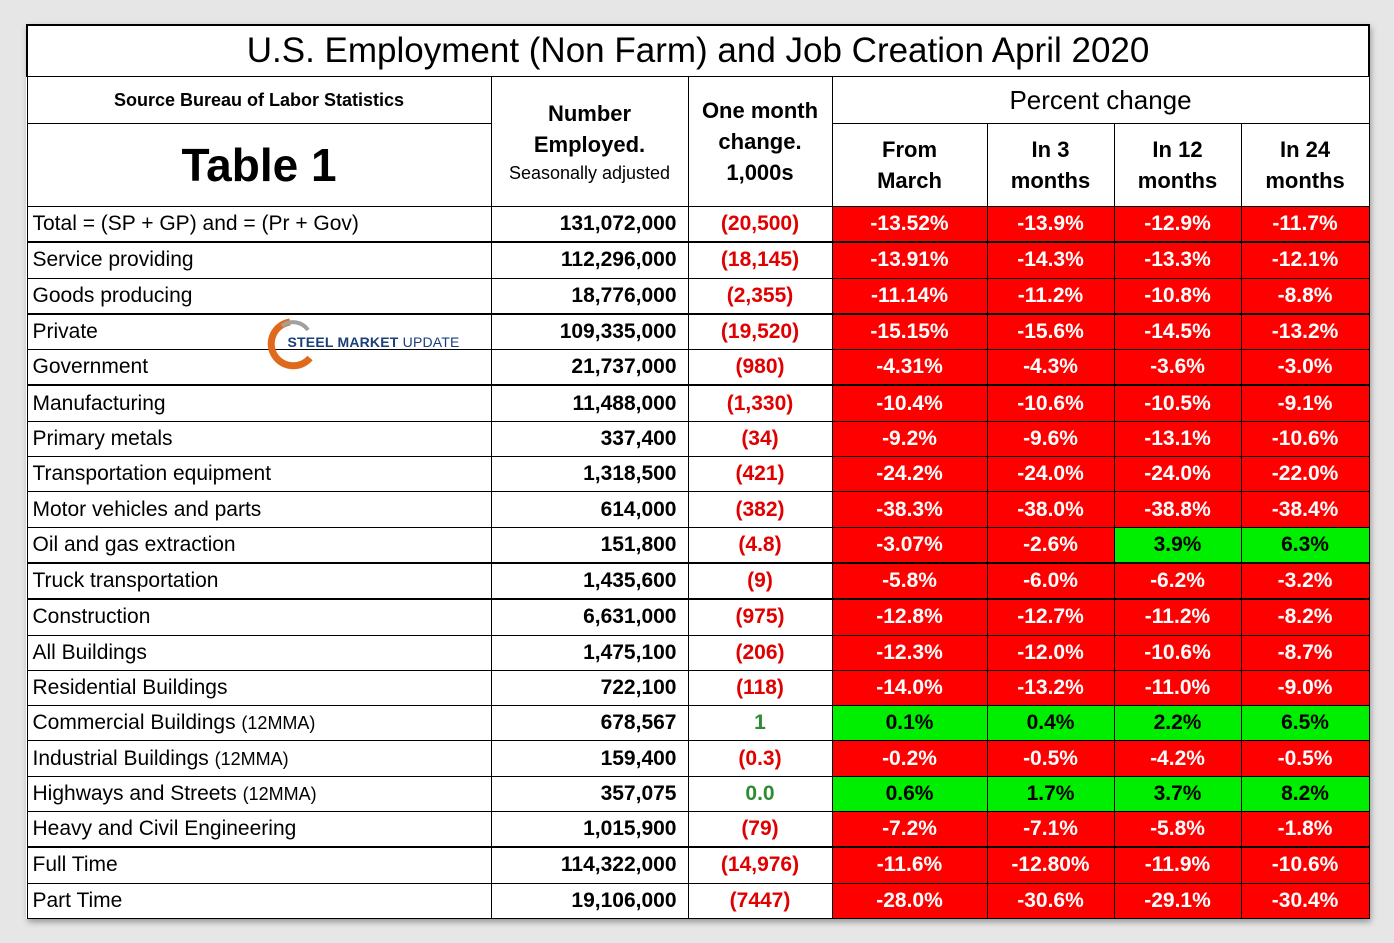  What do you see at coordinates (1177, 580) in the screenshot?
I see `pct-in12-cell: -6.2%` at bounding box center [1177, 580].